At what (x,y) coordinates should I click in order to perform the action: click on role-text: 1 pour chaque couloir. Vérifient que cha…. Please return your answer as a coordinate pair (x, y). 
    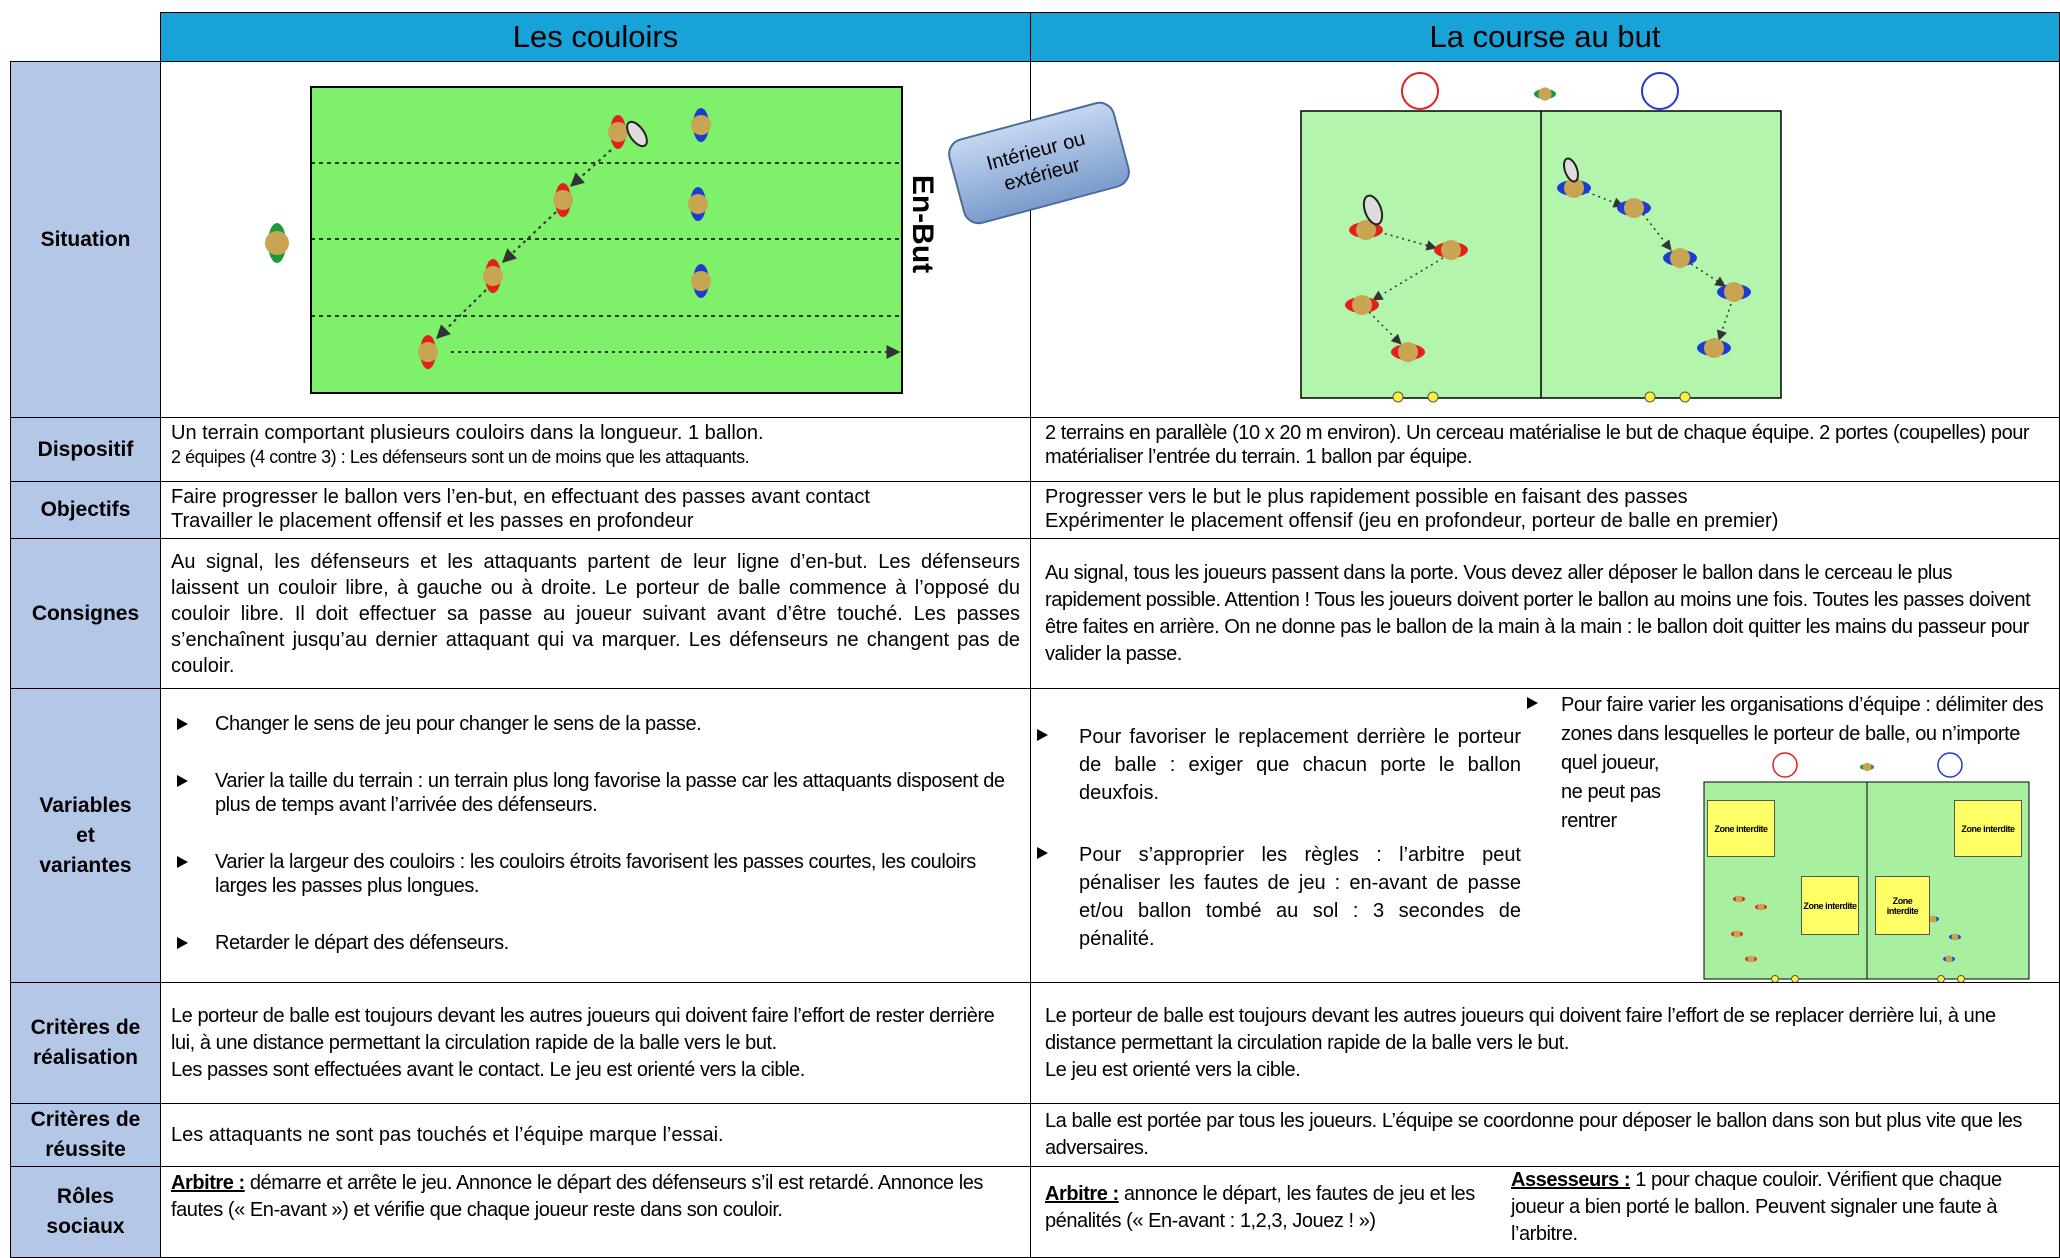
    Looking at the image, I should click on (1756, 1207).